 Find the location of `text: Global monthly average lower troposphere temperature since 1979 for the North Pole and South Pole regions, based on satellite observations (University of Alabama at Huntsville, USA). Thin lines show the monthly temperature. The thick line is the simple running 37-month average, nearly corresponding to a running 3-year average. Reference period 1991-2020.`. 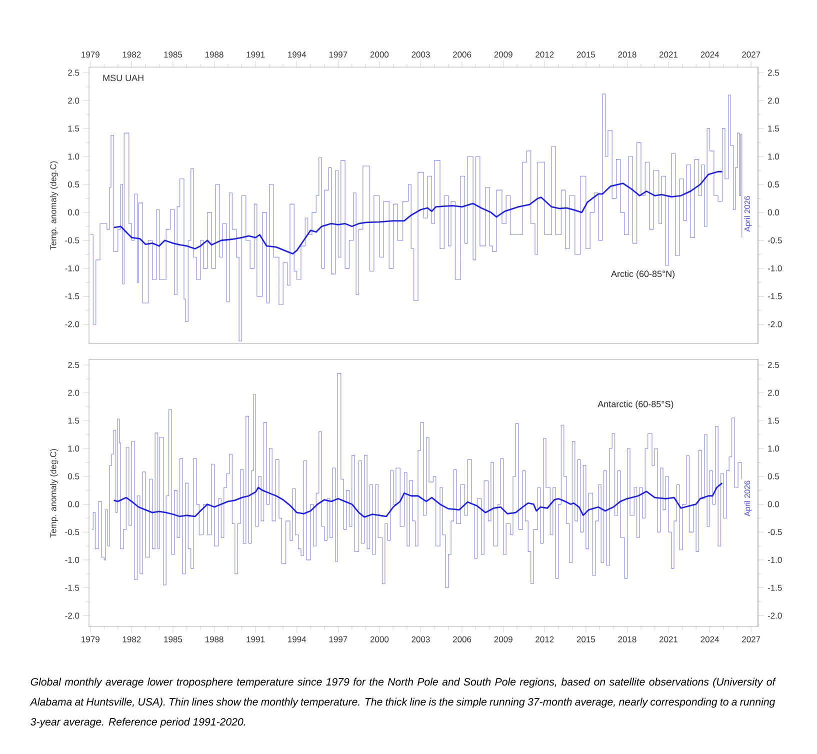

text: Global monthly average lower troposphere temperature since 1979 for the North Pole and South Pole regions, based on satellite observations (University of Alabama at Huntsville, USA). Thin lines show the monthly temperature. The thick line is the simple running 37-month average, nearly corresponding to a running 3-year average. Reference period 1991-2020. is located at coordinates (403, 703).